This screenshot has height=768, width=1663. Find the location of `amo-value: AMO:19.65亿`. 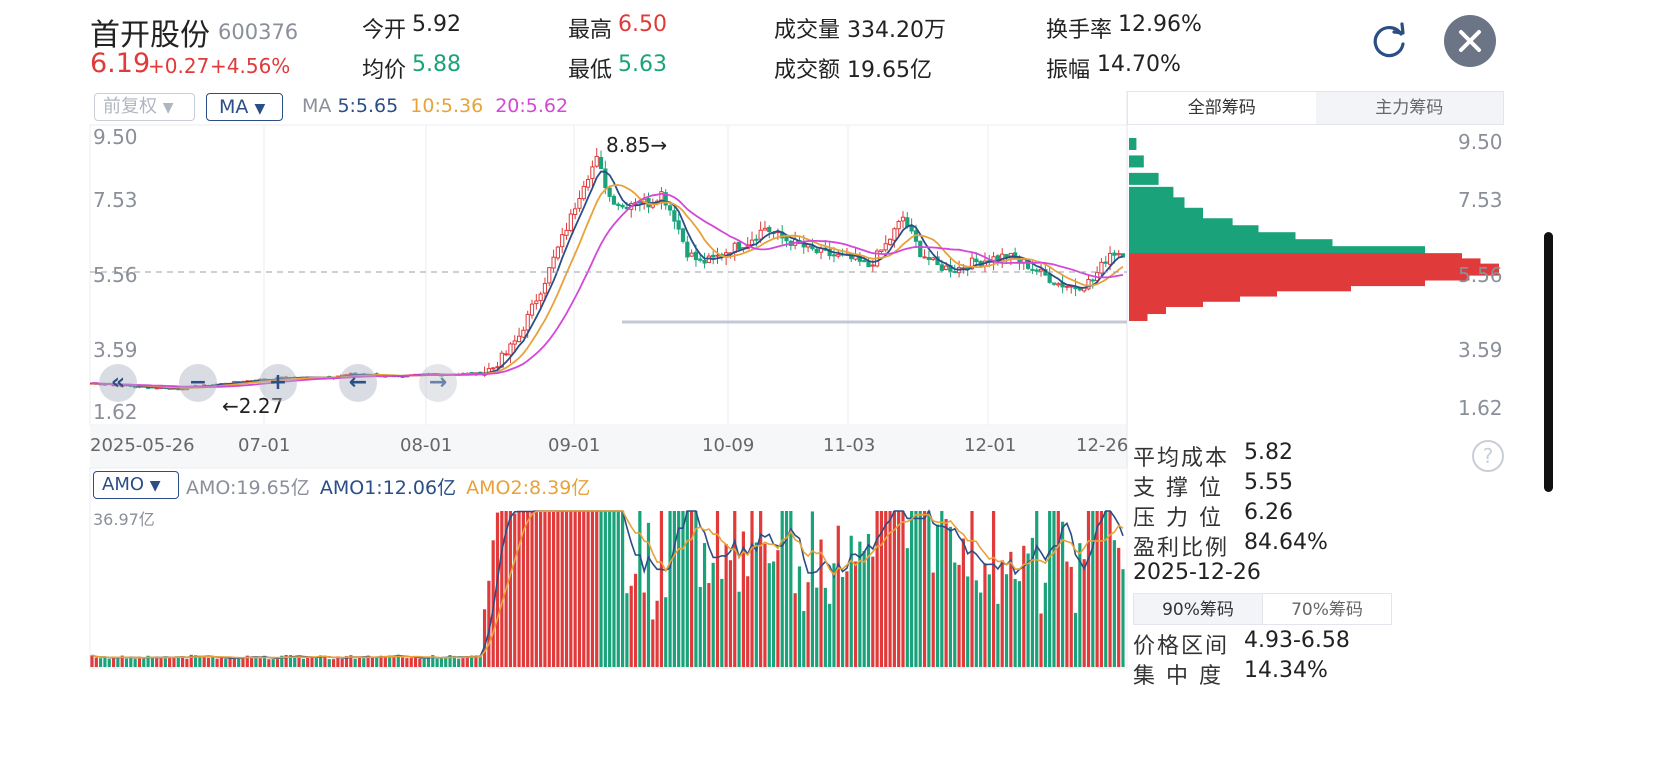

amo-value: AMO:19.65亿 is located at coordinates (248, 488).